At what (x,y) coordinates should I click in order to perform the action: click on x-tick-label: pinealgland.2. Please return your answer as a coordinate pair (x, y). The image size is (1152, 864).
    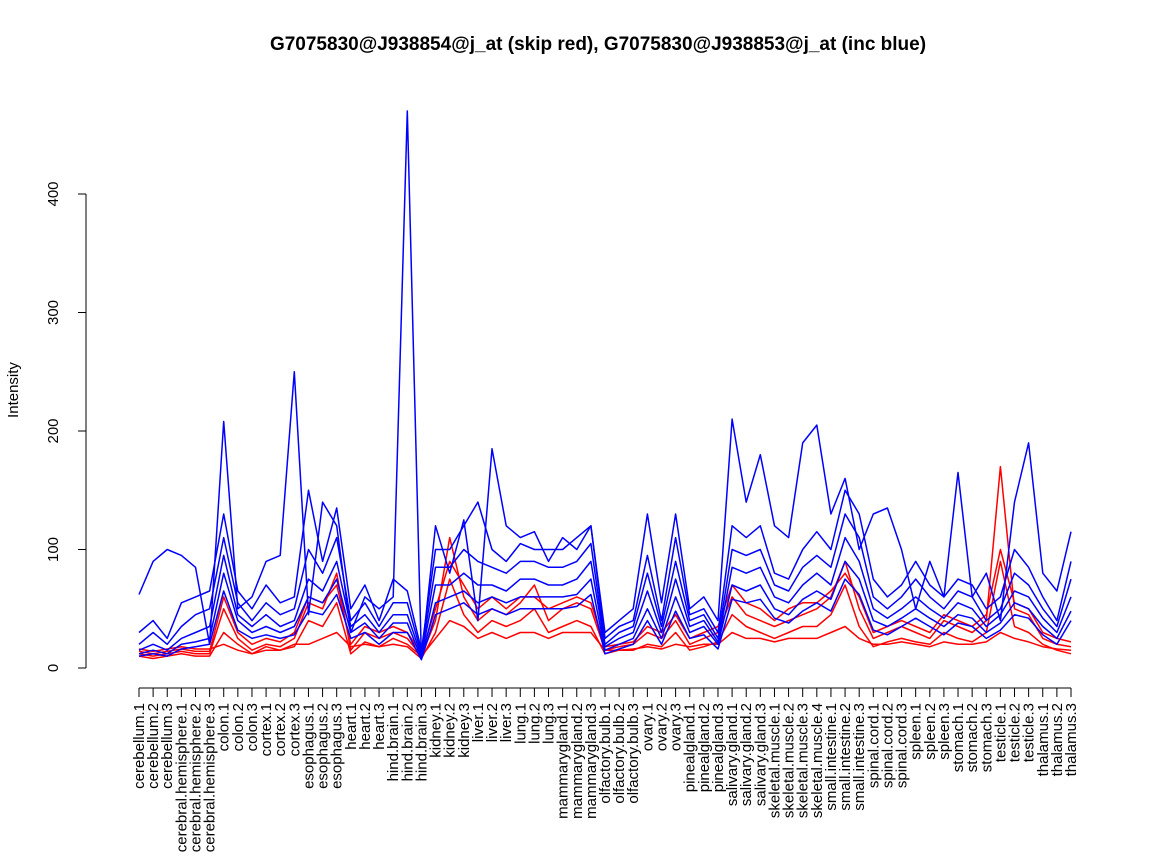
    Looking at the image, I should click on (704, 747).